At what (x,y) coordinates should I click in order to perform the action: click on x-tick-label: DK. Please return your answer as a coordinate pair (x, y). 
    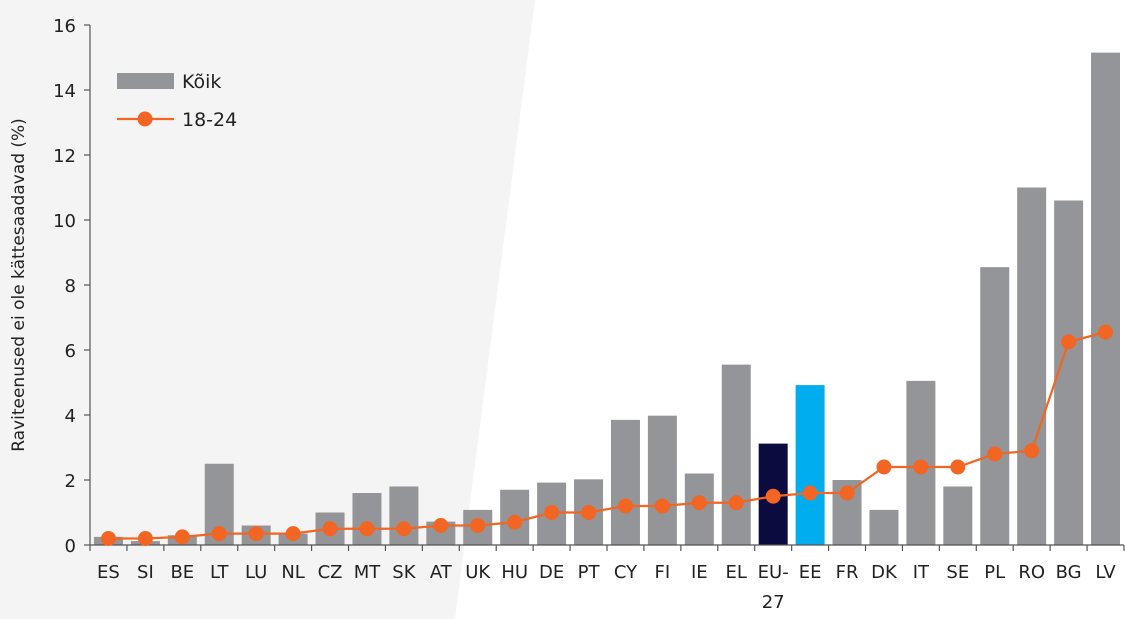
    Looking at the image, I should click on (884, 572).